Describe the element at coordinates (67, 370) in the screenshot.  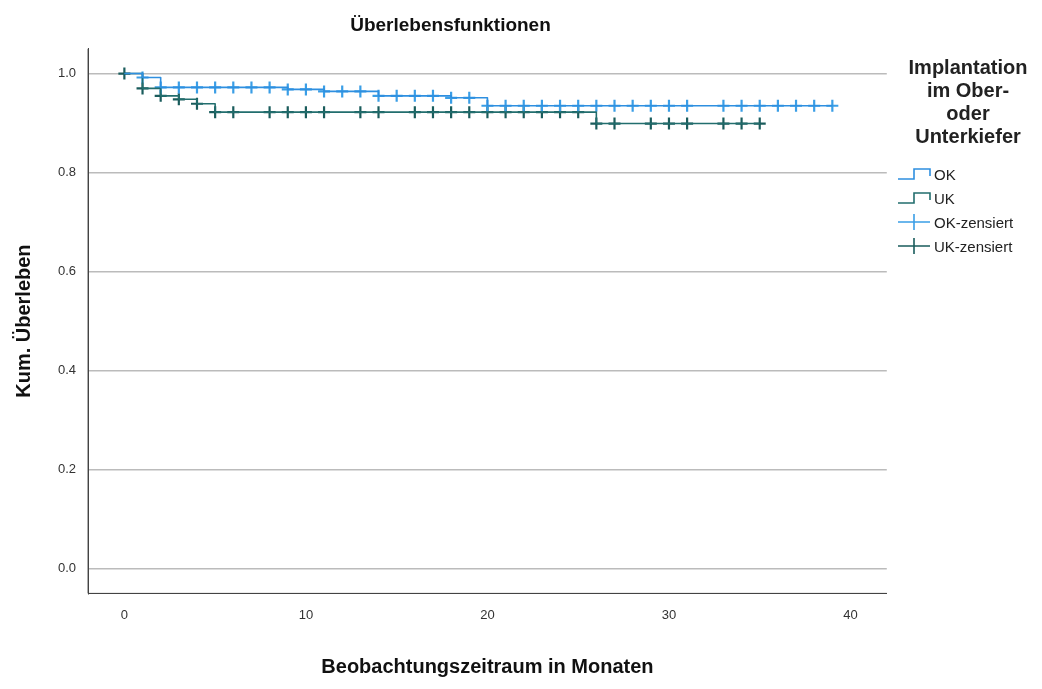
I see `y-tick-label: 0.4` at that location.